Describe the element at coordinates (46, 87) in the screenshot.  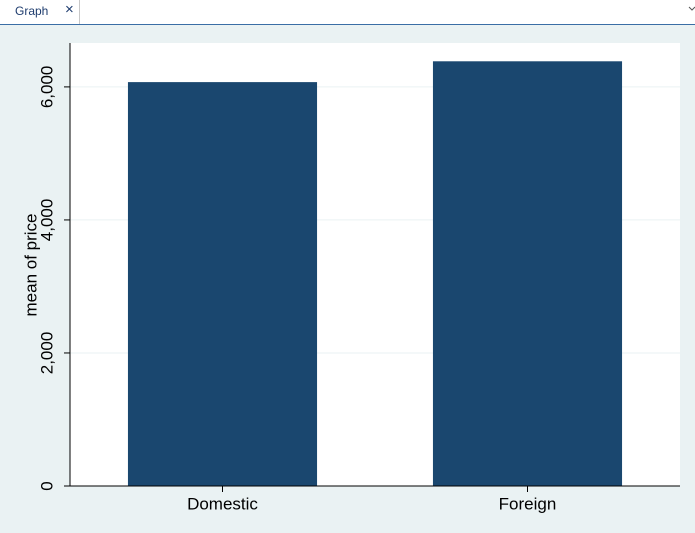
I see `y-tick-label: 6,000` at that location.